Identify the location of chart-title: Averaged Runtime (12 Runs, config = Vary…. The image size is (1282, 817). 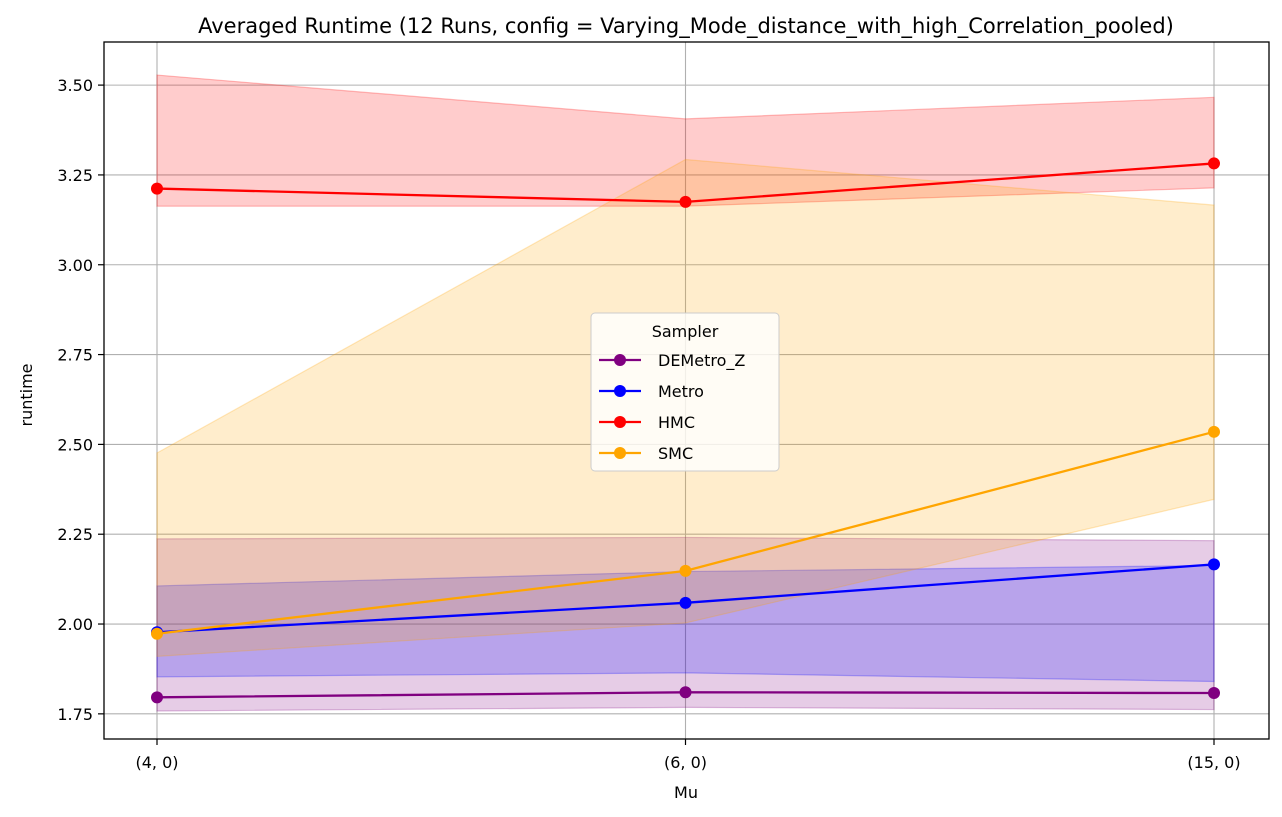
(686, 26).